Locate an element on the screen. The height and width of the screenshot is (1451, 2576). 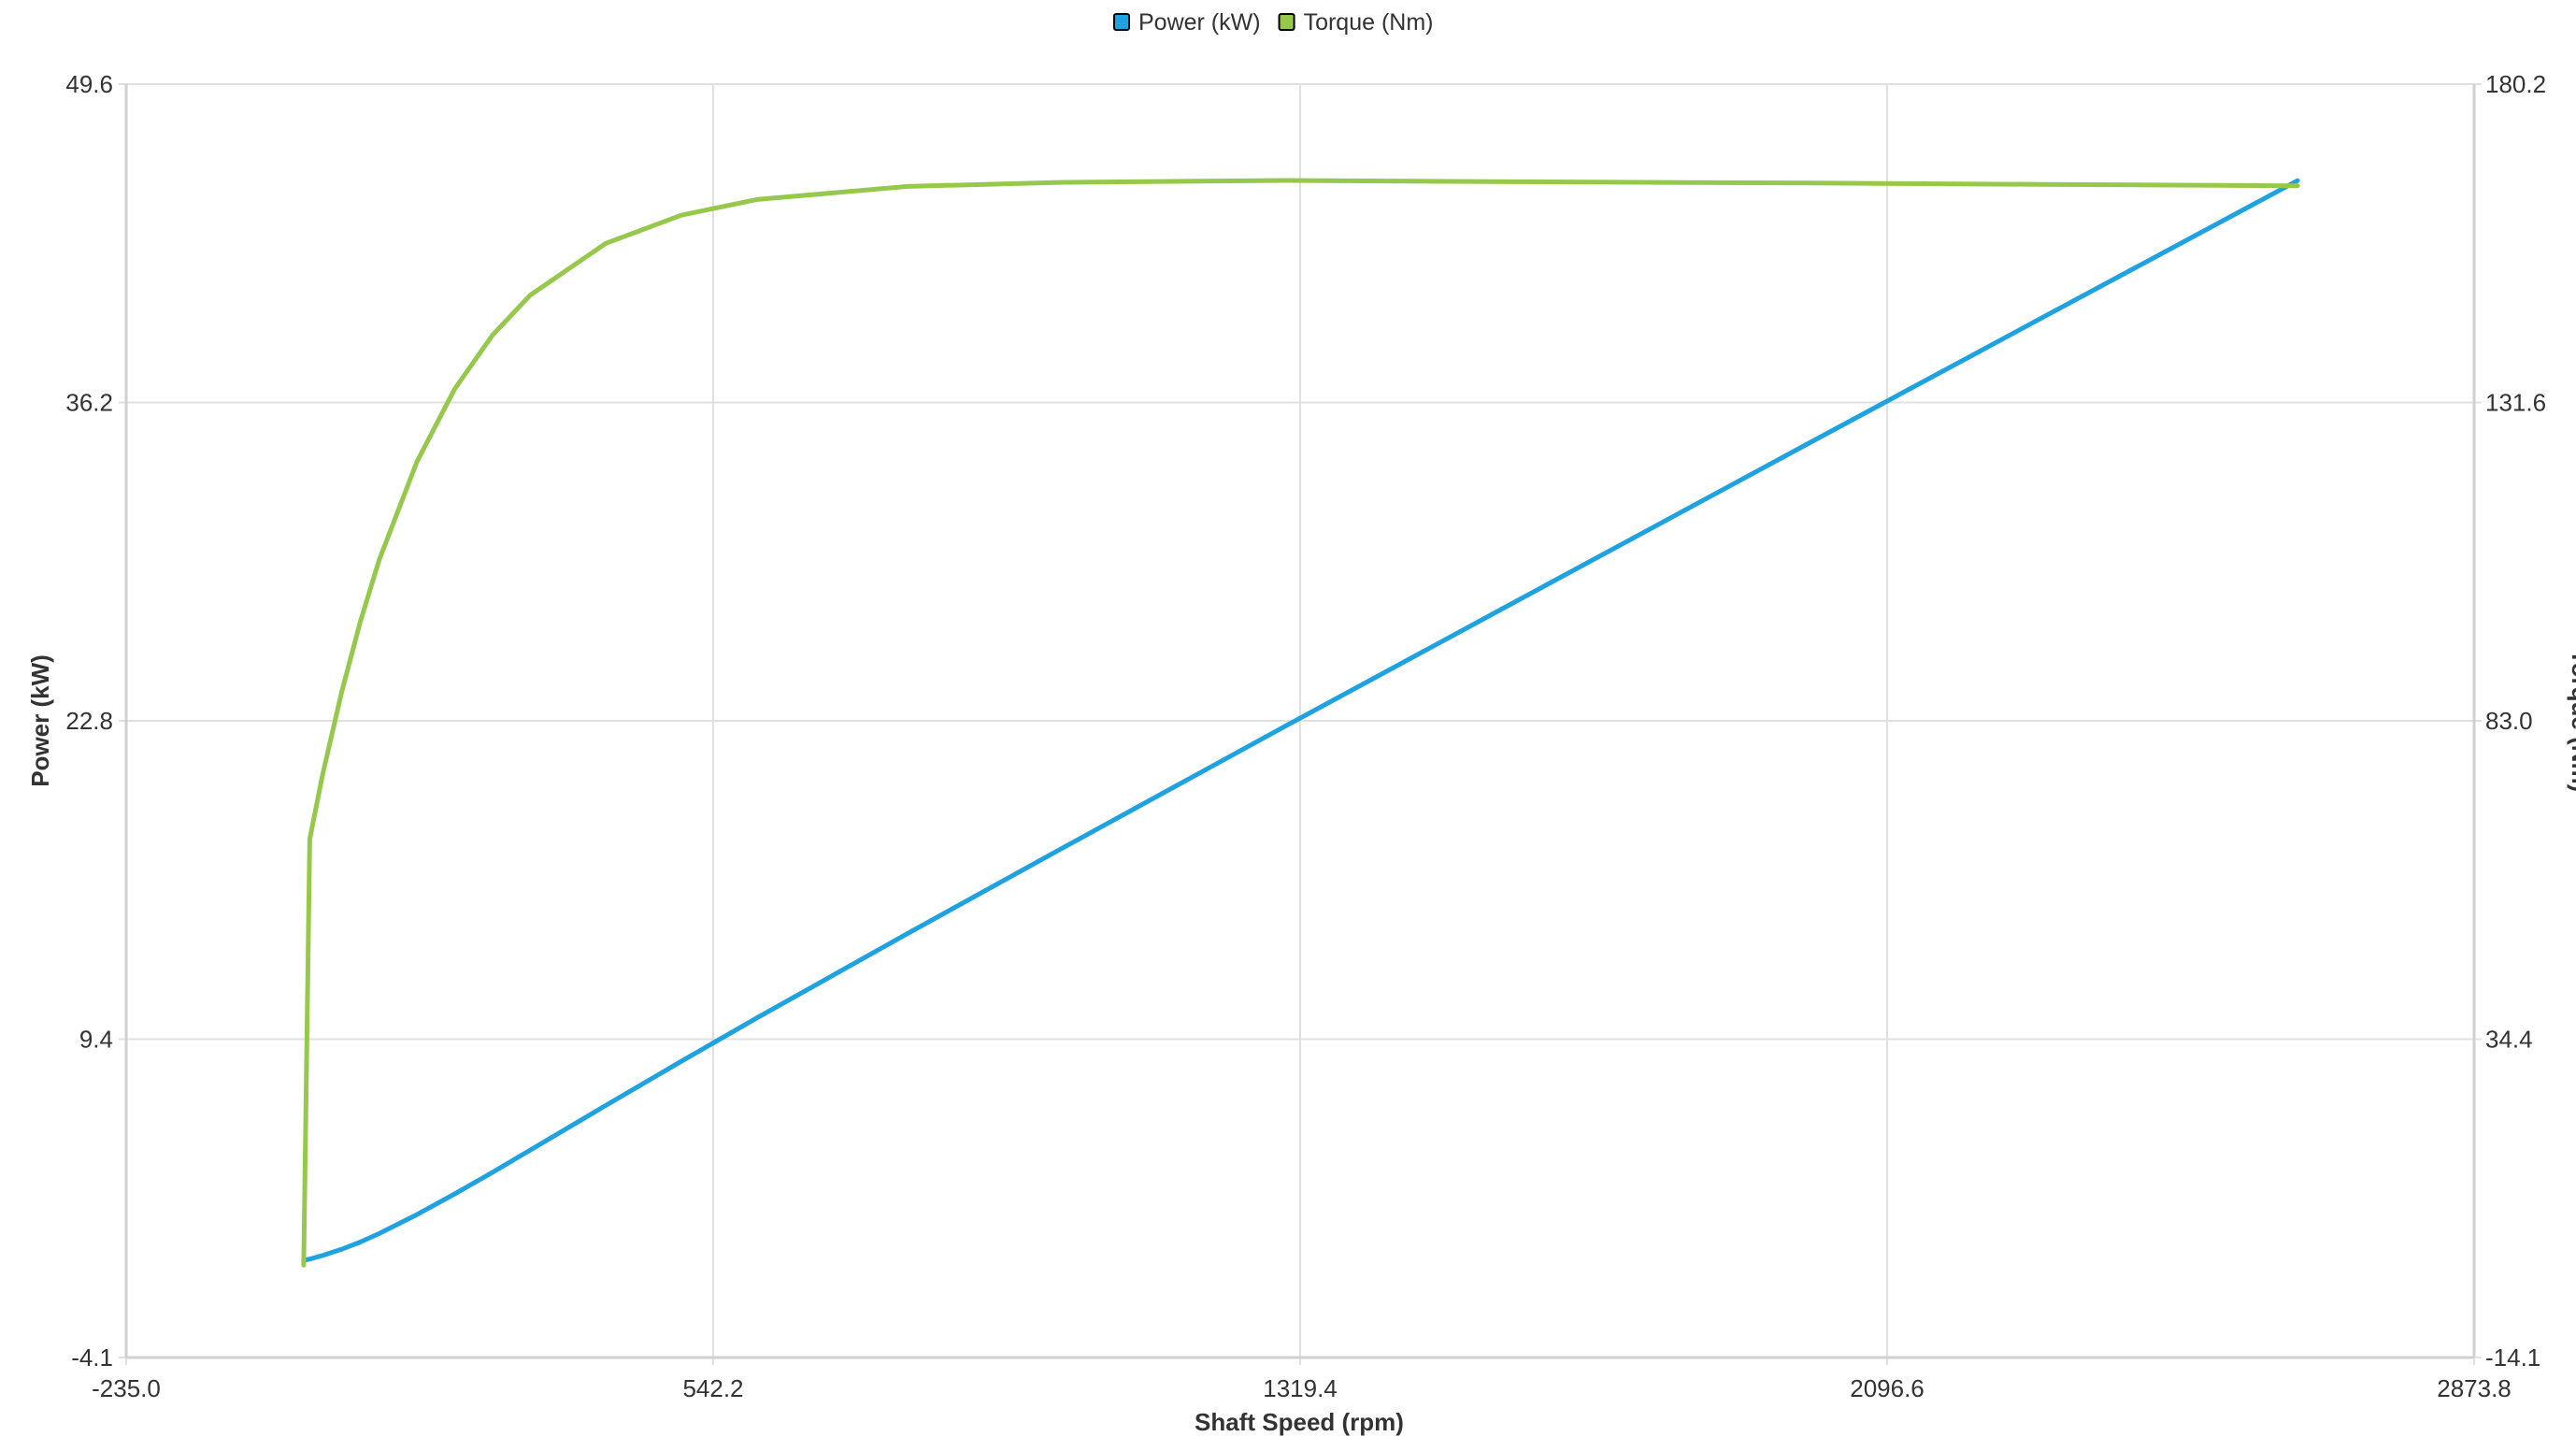
y-tick-label: 49.6 is located at coordinates (89, 84).